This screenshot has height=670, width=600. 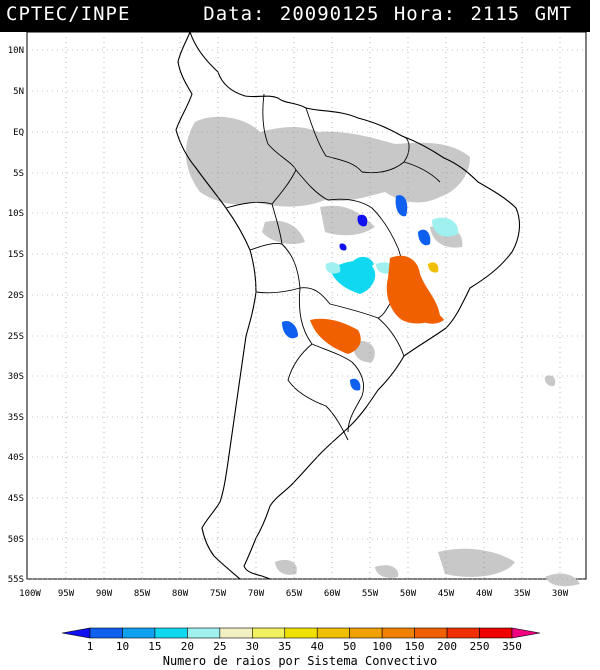 What do you see at coordinates (16, 458) in the screenshot?
I see `lat-label: 40S` at bounding box center [16, 458].